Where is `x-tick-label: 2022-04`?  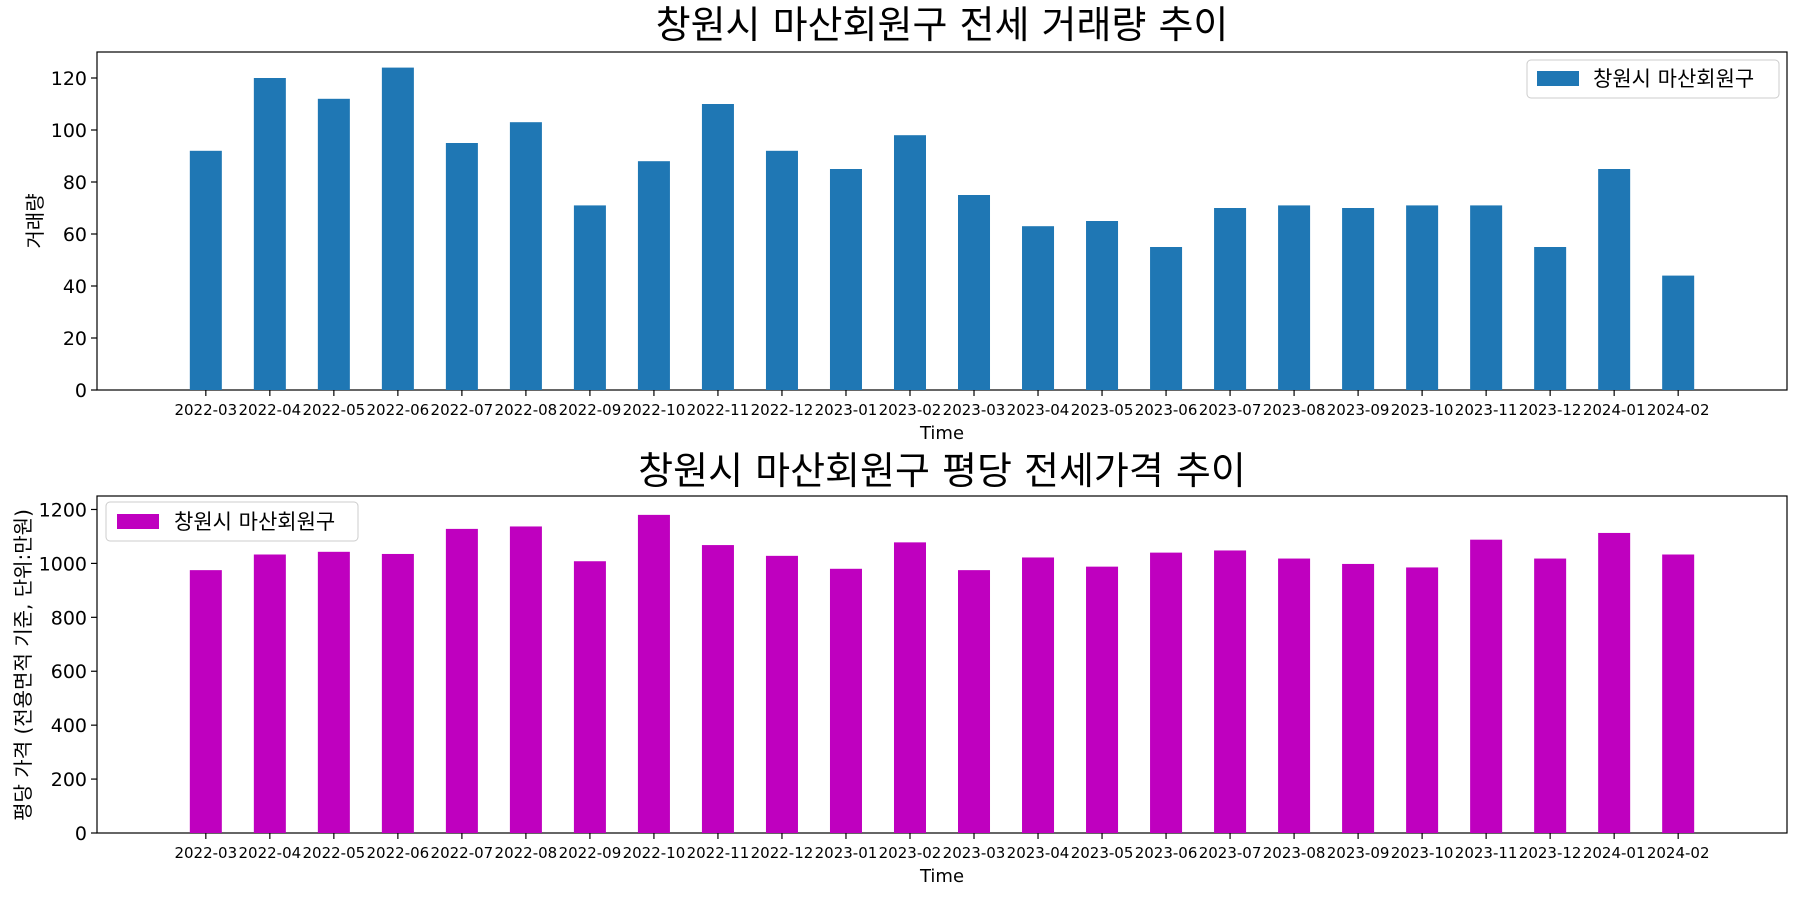 x-tick-label: 2022-04 is located at coordinates (269, 853).